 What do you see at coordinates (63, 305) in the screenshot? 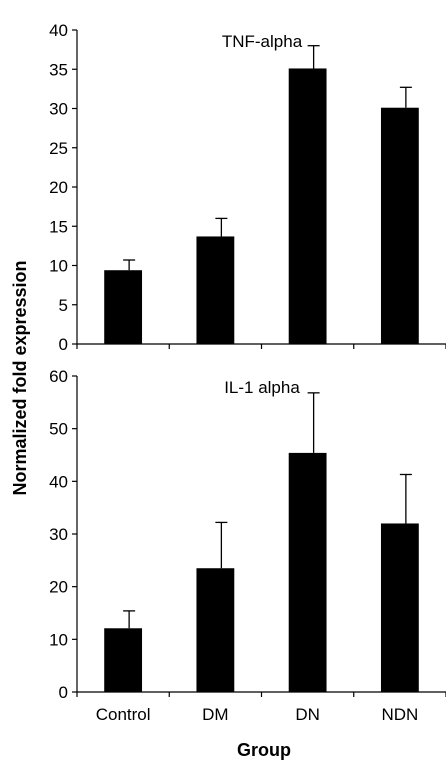
I see `y-tick-label: 5` at bounding box center [63, 305].